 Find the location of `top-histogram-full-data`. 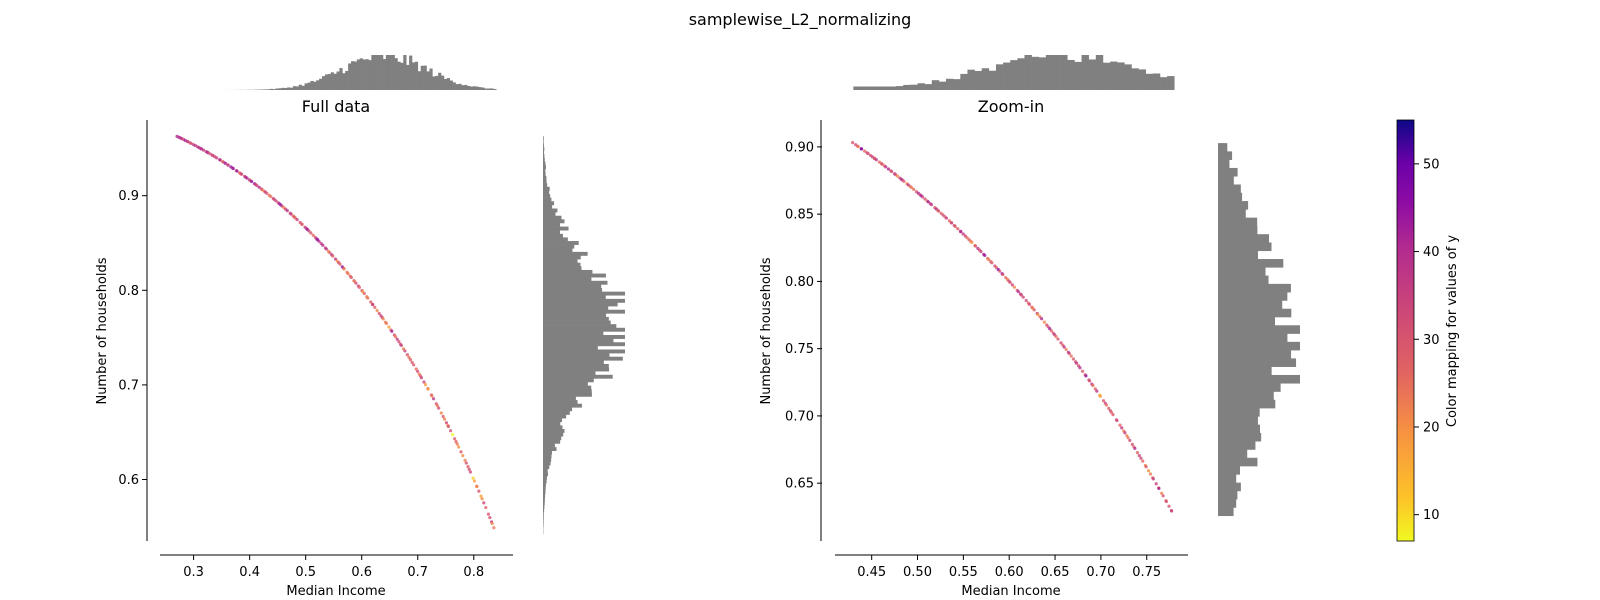

top-histogram-full-data is located at coordinates (351, 72).